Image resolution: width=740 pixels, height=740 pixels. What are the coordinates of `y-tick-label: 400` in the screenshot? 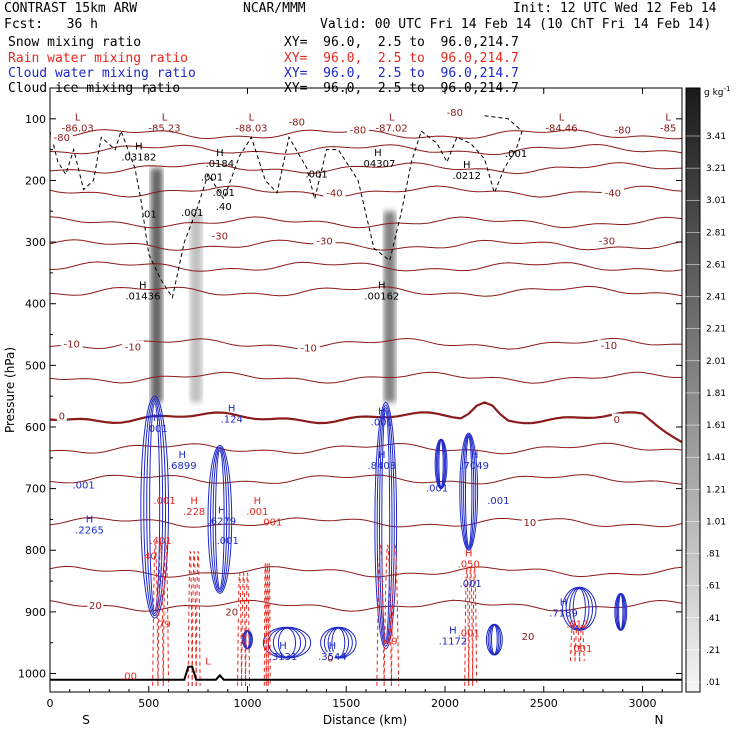 It's located at (35, 304).